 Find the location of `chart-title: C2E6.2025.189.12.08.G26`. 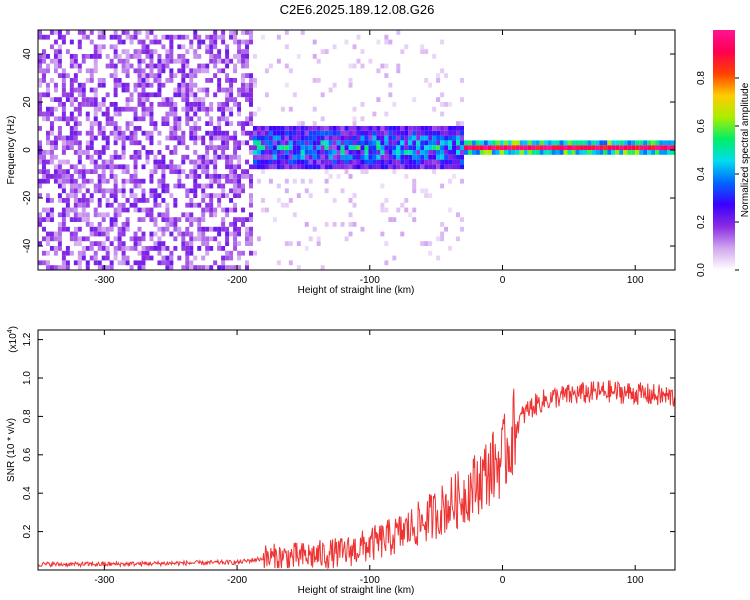

chart-title: C2E6.2025.189.12.08.G26 is located at coordinates (357, 9).